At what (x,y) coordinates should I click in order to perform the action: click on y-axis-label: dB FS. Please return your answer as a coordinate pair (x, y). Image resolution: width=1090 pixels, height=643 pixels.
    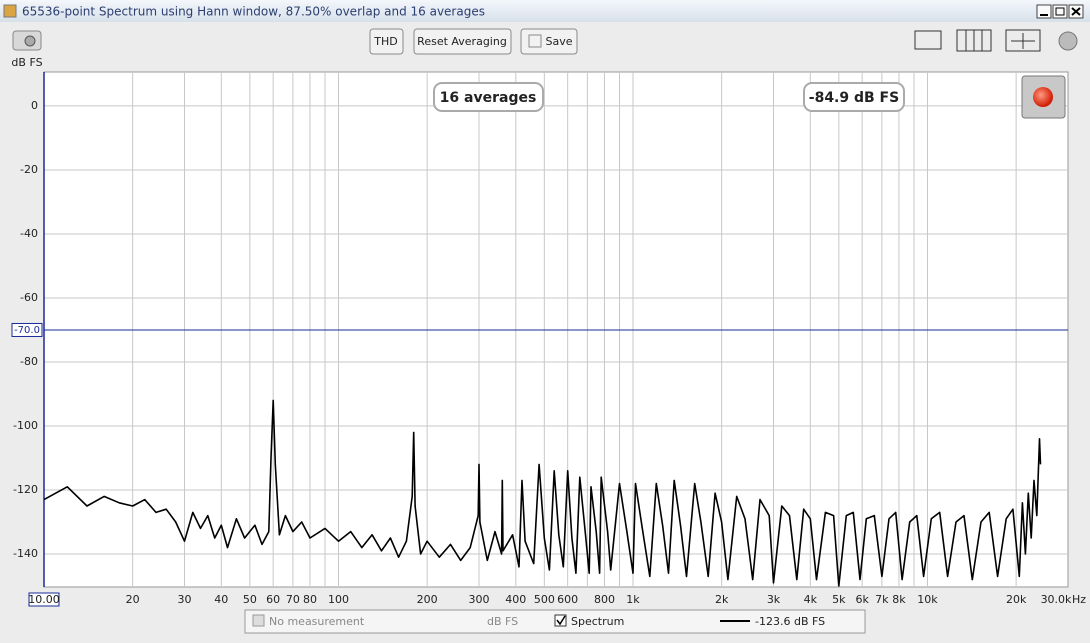
    Looking at the image, I should click on (26, 62).